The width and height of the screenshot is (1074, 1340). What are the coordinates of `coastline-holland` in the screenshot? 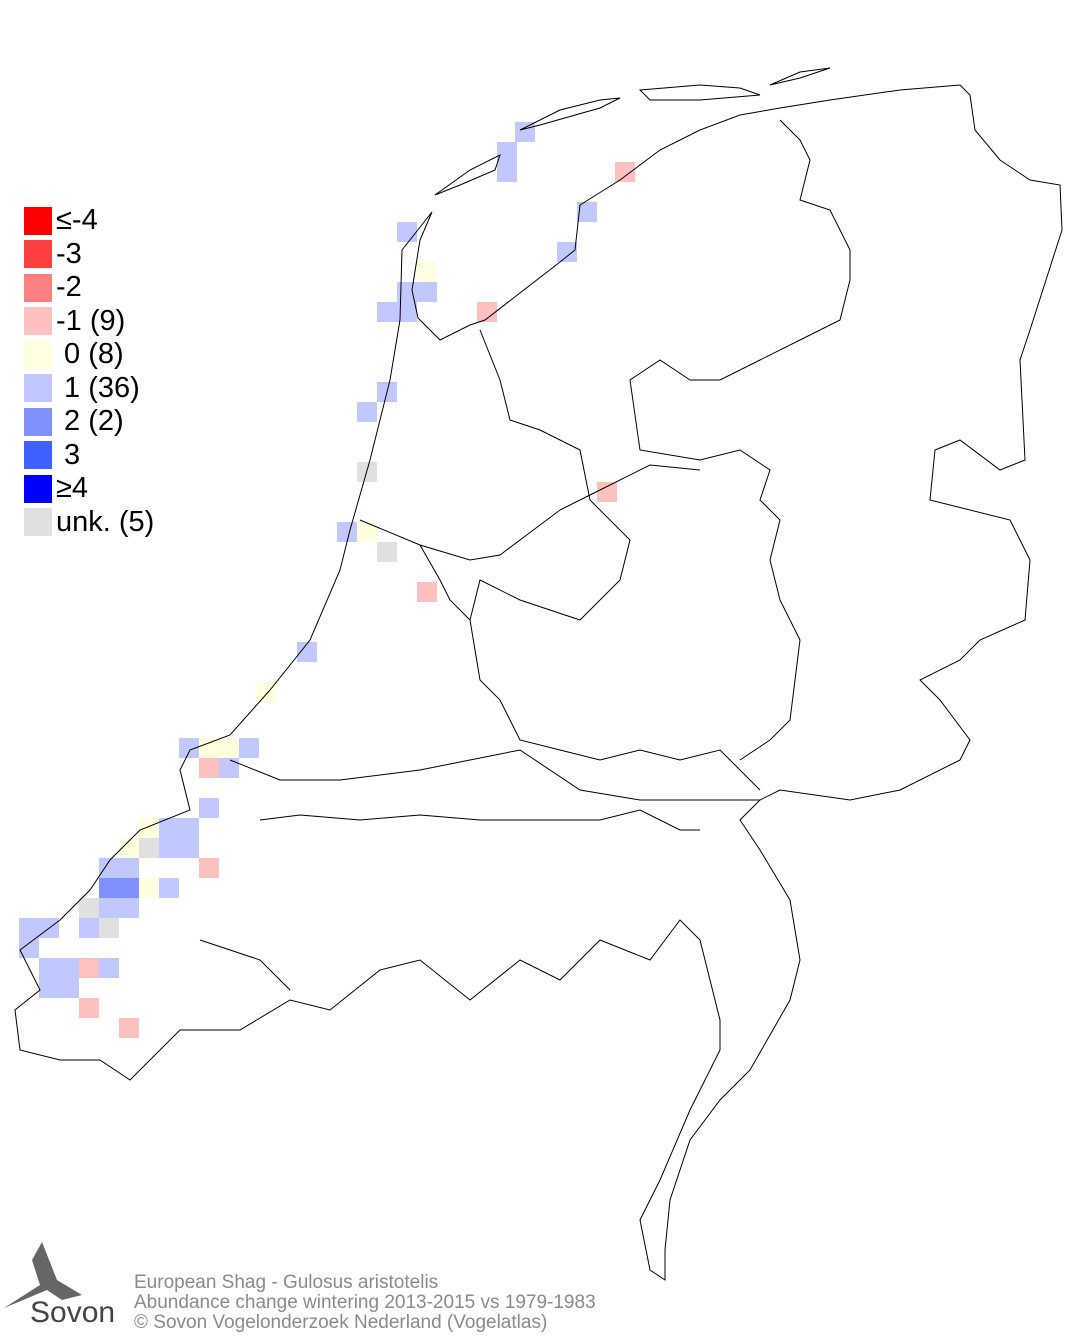 It's located at (530, 542).